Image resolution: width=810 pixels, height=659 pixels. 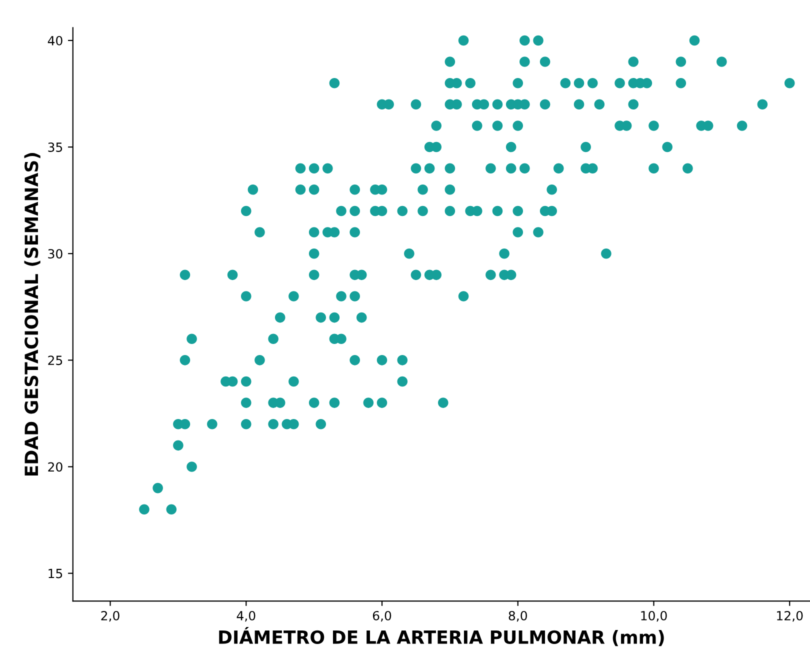 I want to click on y-tick-label: 30, so click(x=55, y=254).